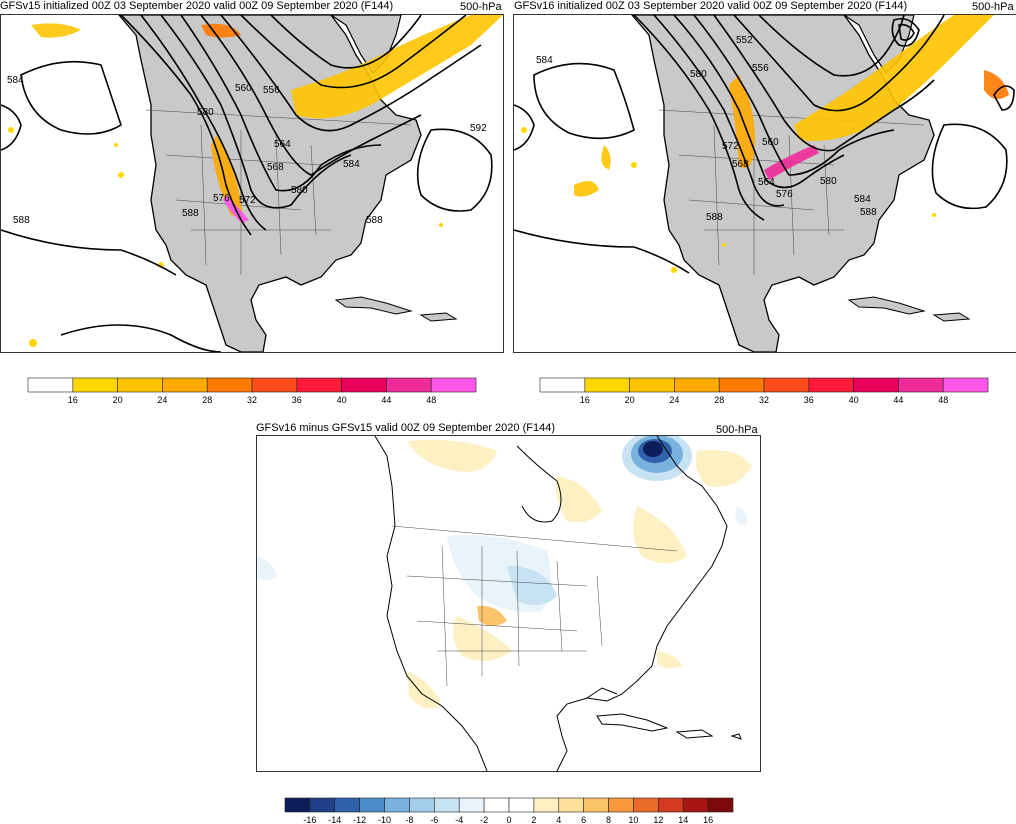 The height and width of the screenshot is (824, 1016). What do you see at coordinates (760, 68) in the screenshot?
I see `v16-contour-label: 556` at bounding box center [760, 68].